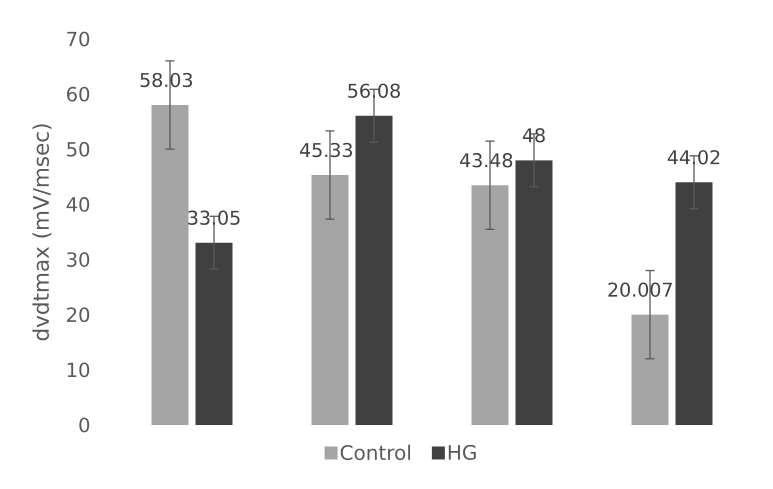  Describe the element at coordinates (42, 232) in the screenshot. I see `y-axis-title: dvdtmax (mV/msec)` at that location.